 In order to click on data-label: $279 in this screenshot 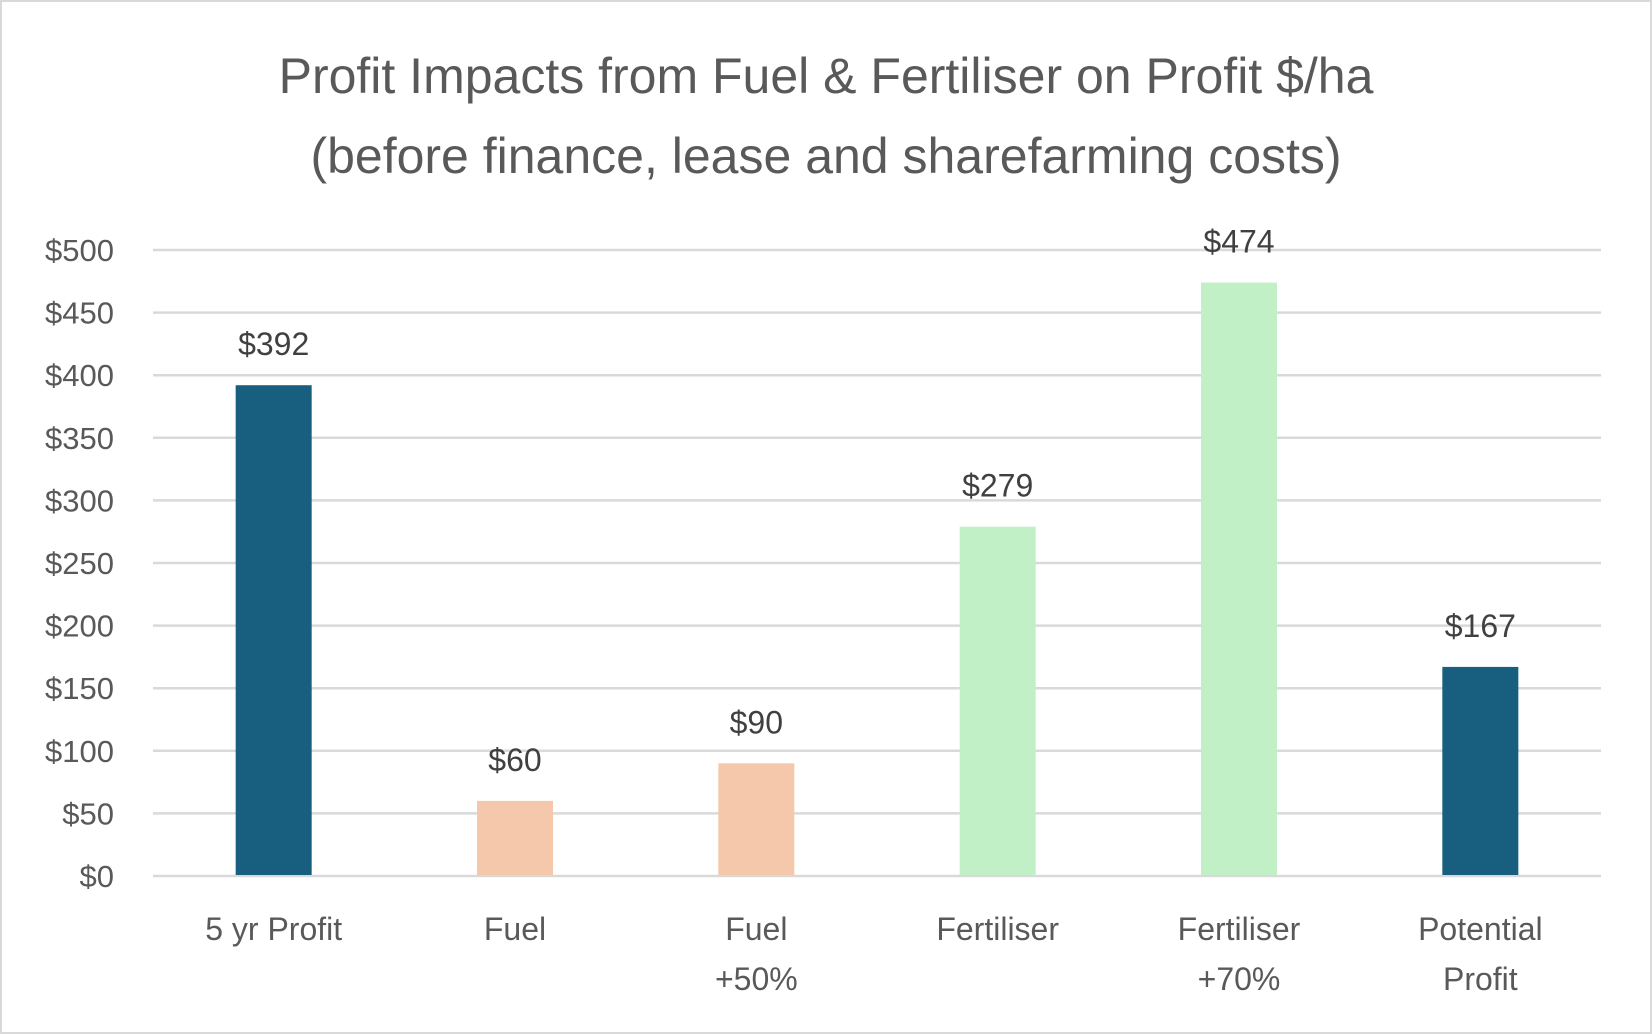, I will do `click(997, 486)`.